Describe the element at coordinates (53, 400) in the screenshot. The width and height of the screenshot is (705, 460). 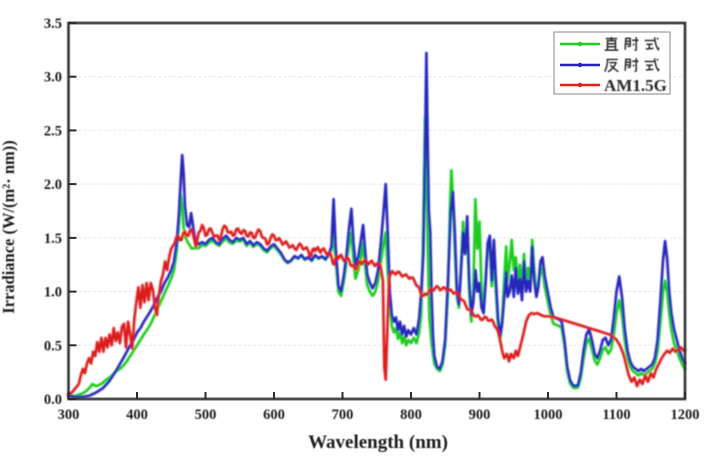
I see `svg-text: 0.0` at that location.